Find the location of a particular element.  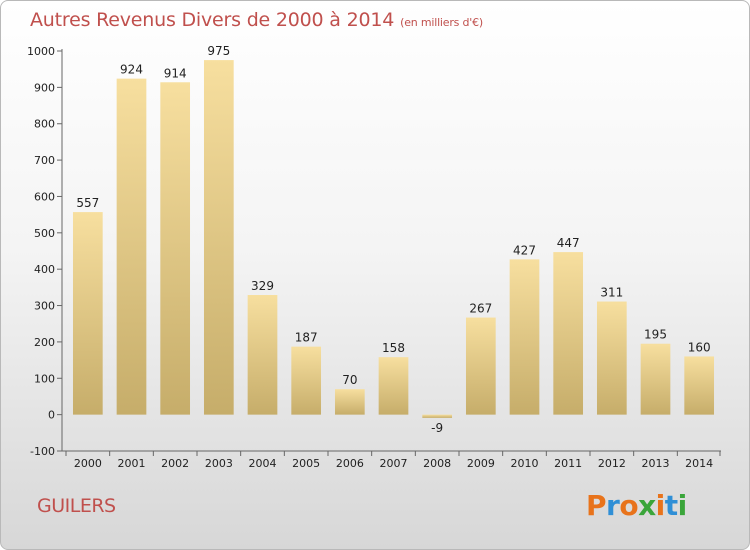

y-tick-label: 600 is located at coordinates (44, 196).